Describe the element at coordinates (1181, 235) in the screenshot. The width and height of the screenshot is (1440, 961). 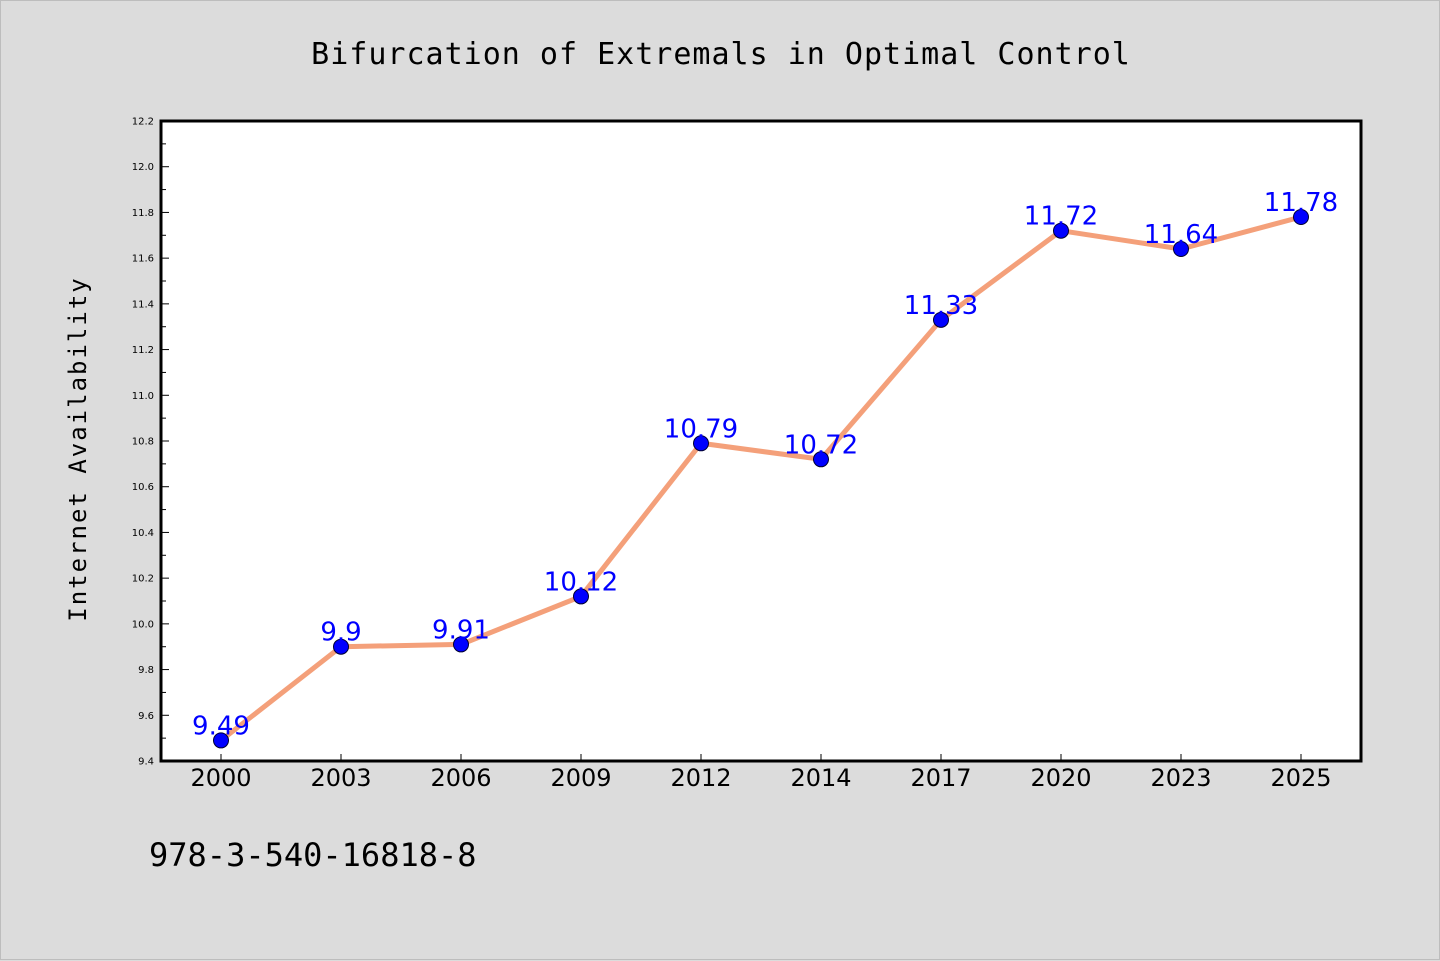
I see `data-label: 11.64` at that location.